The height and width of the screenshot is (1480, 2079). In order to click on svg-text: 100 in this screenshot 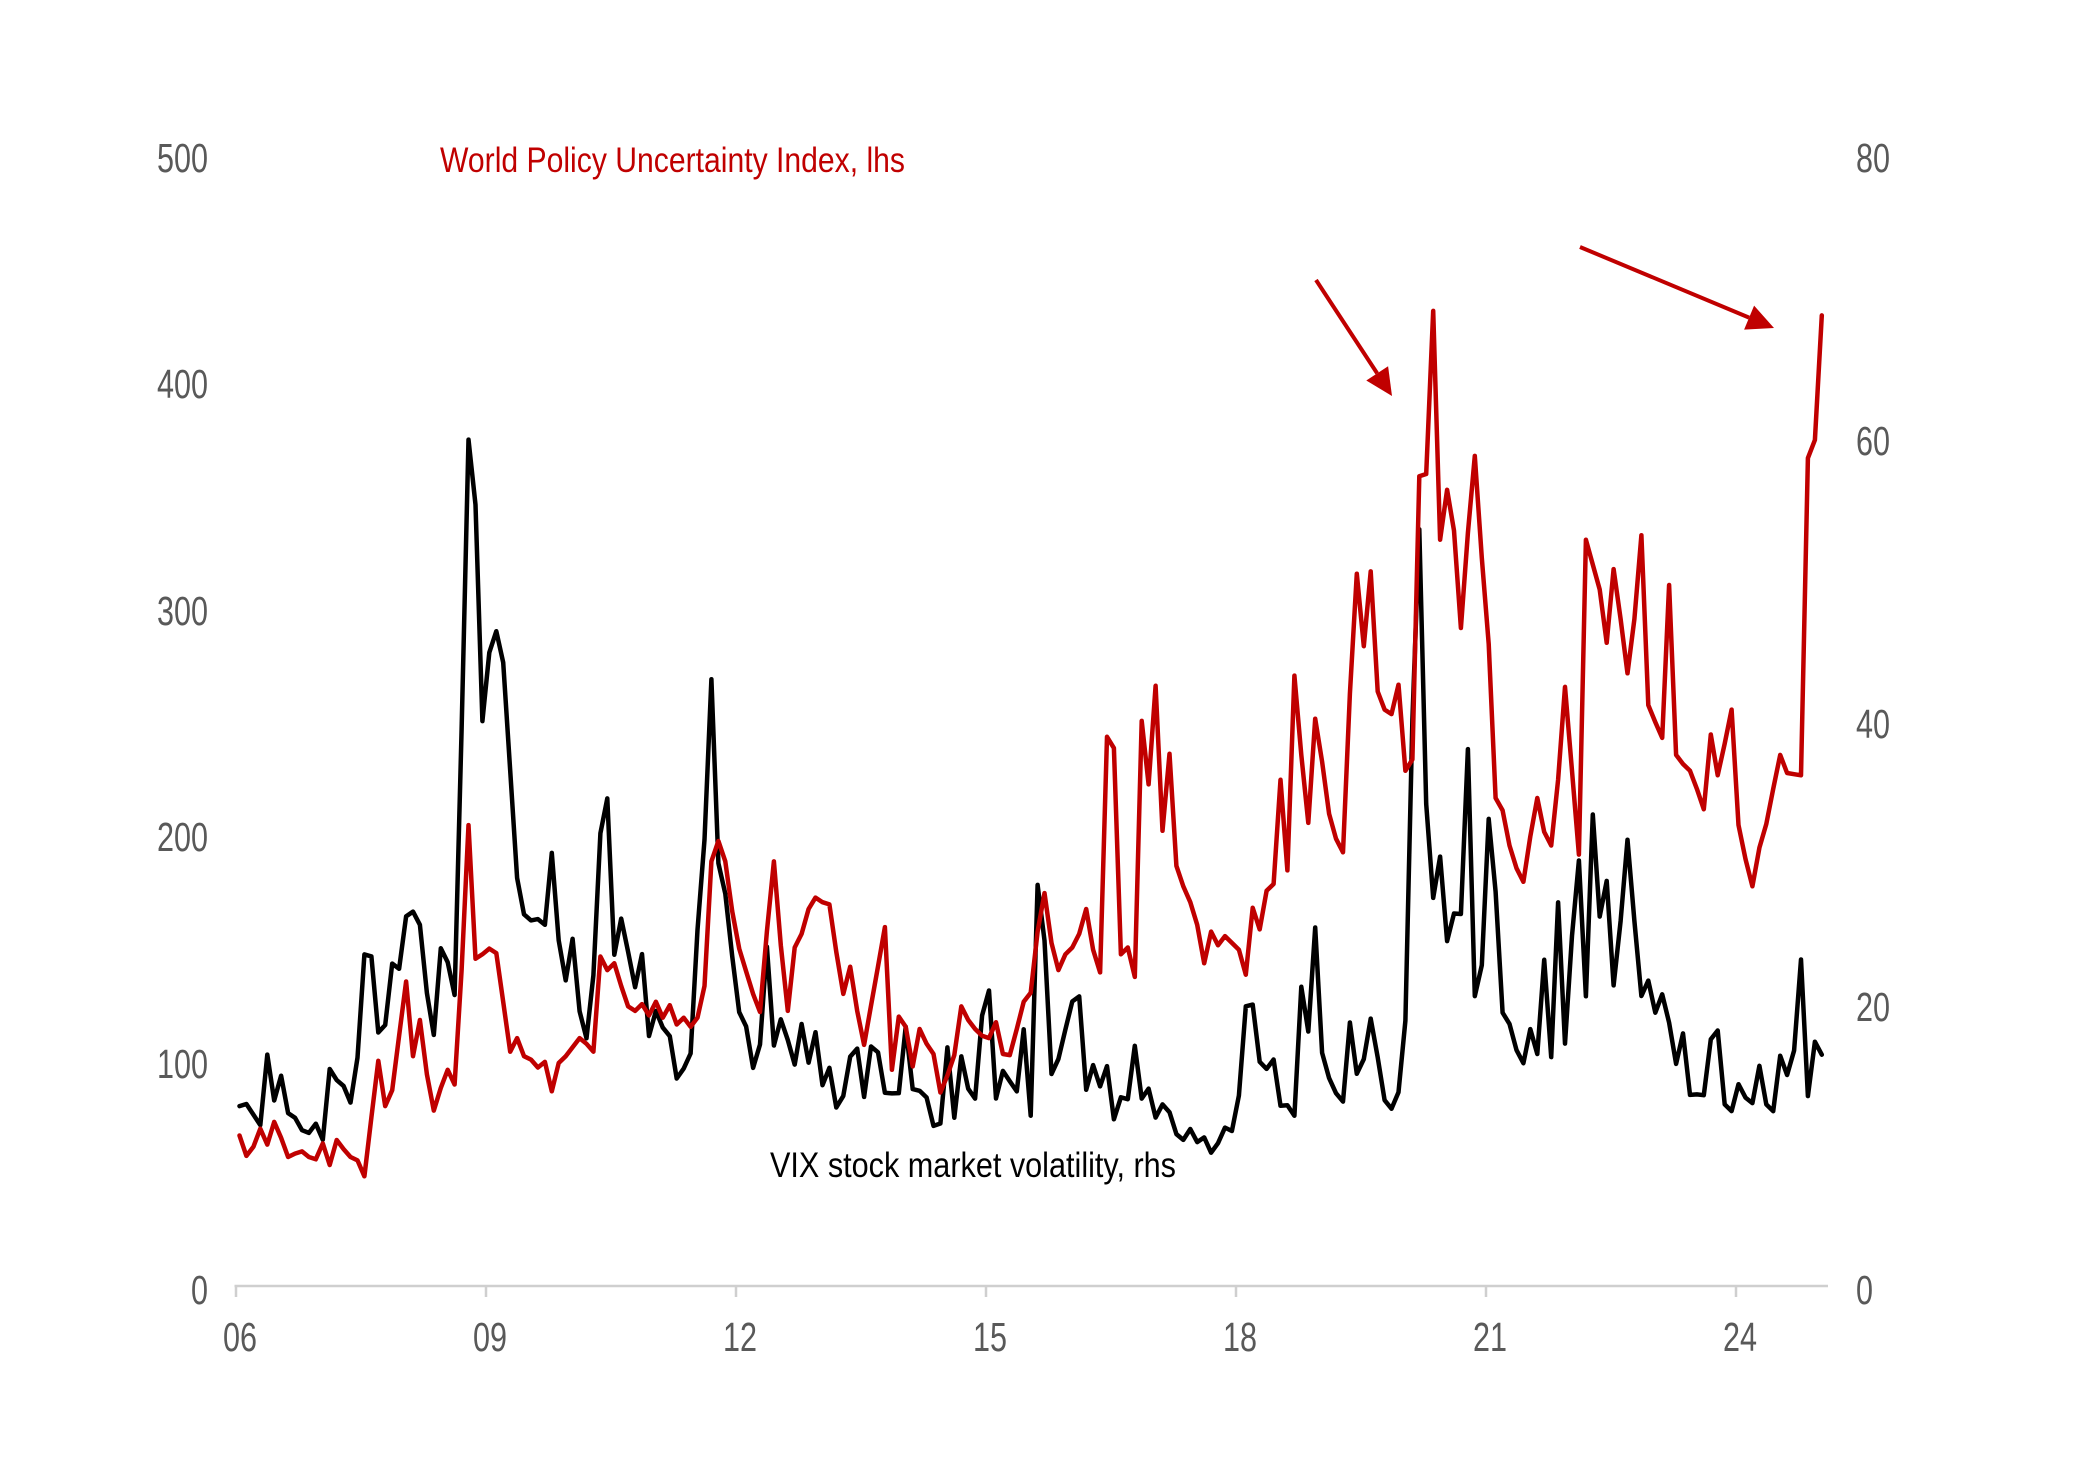, I will do `click(182, 1064)`.